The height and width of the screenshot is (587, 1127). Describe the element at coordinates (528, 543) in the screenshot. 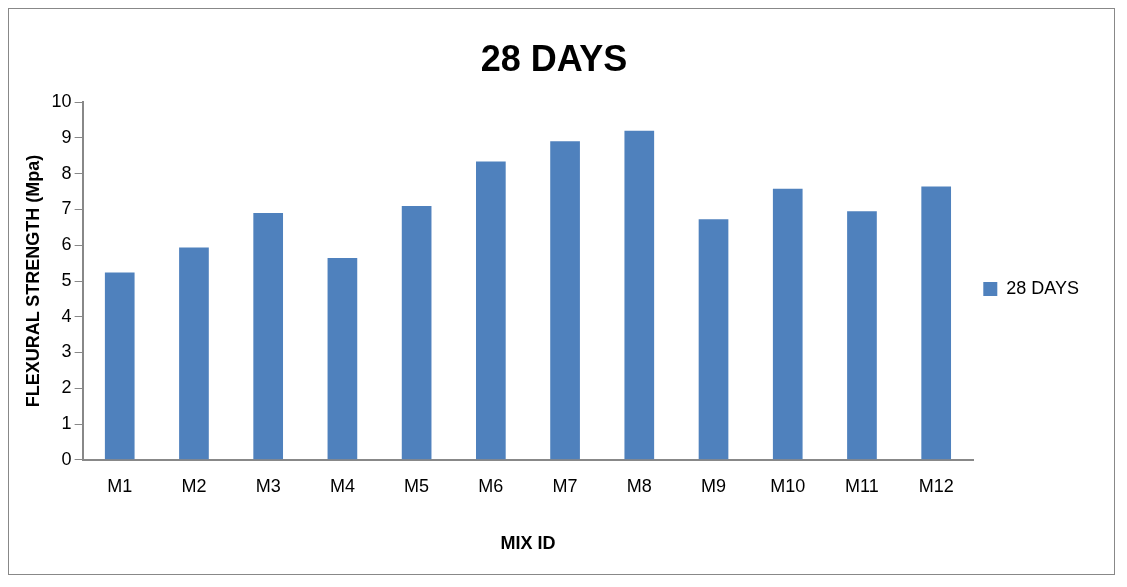

I see `x-axis-title: MIX ID` at that location.